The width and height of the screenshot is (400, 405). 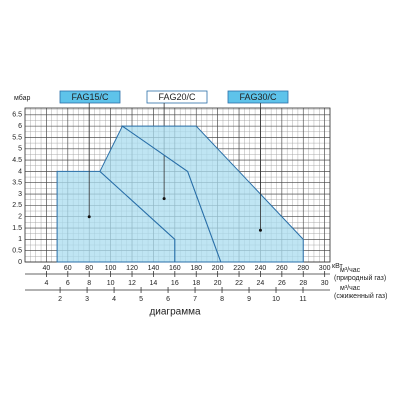 I want to click on x3-tick-label: 3, so click(x=87, y=299).